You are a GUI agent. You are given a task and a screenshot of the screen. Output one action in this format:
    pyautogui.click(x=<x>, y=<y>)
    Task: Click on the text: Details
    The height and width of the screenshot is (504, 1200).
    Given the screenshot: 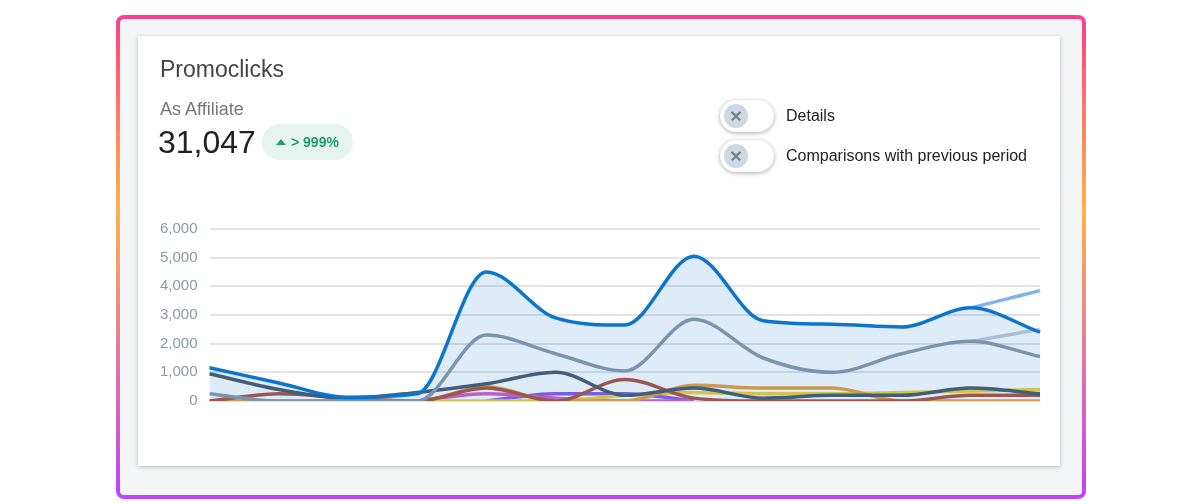 What is the action you would take?
    pyautogui.click(x=810, y=116)
    